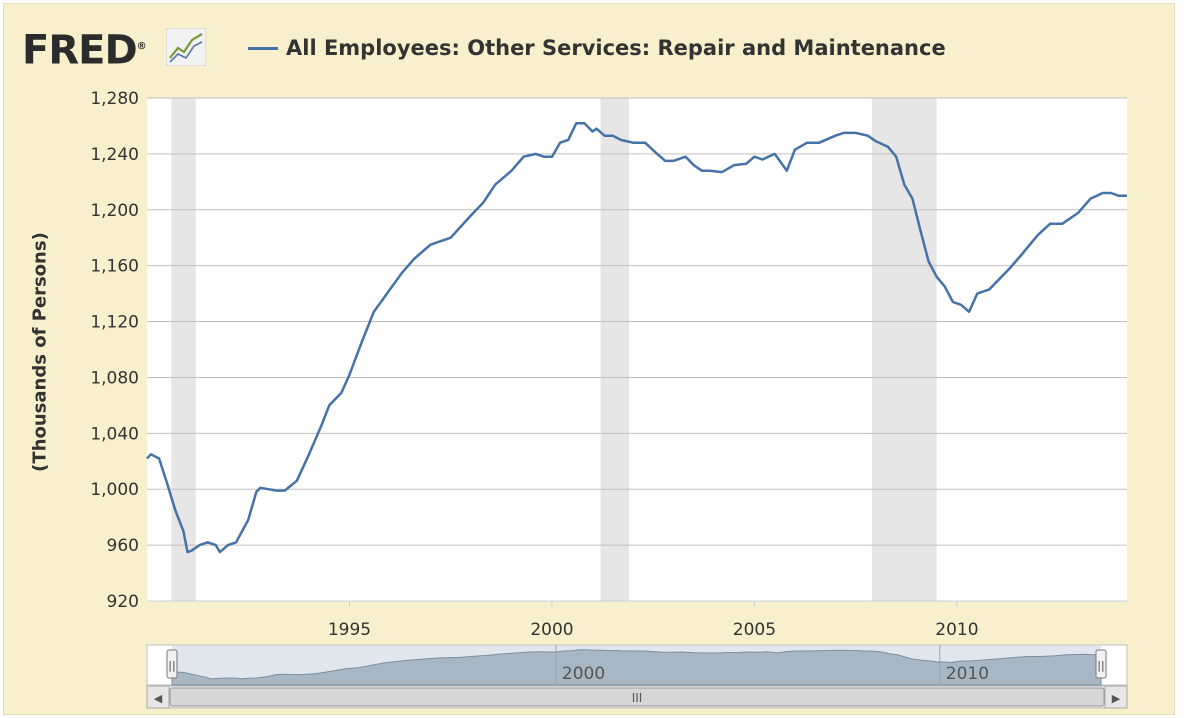  I want to click on scrollbar-grip: III, so click(637, 698).